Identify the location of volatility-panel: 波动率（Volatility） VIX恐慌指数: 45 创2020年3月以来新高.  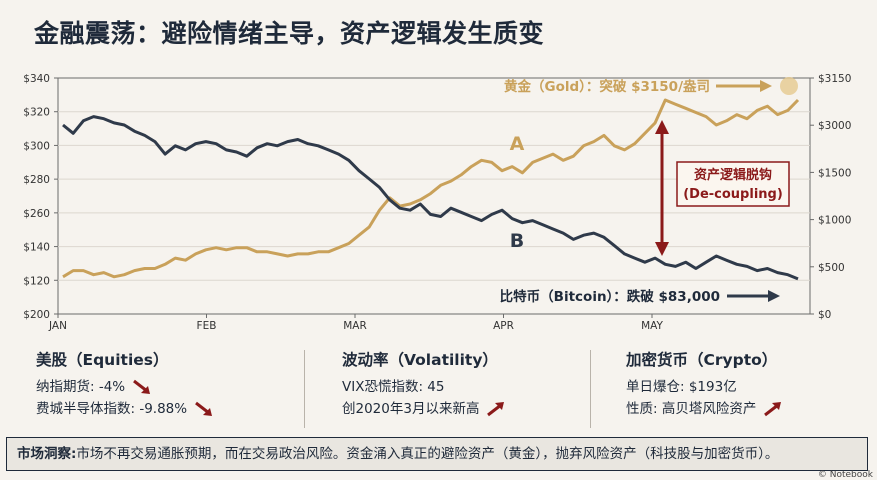
(472, 390).